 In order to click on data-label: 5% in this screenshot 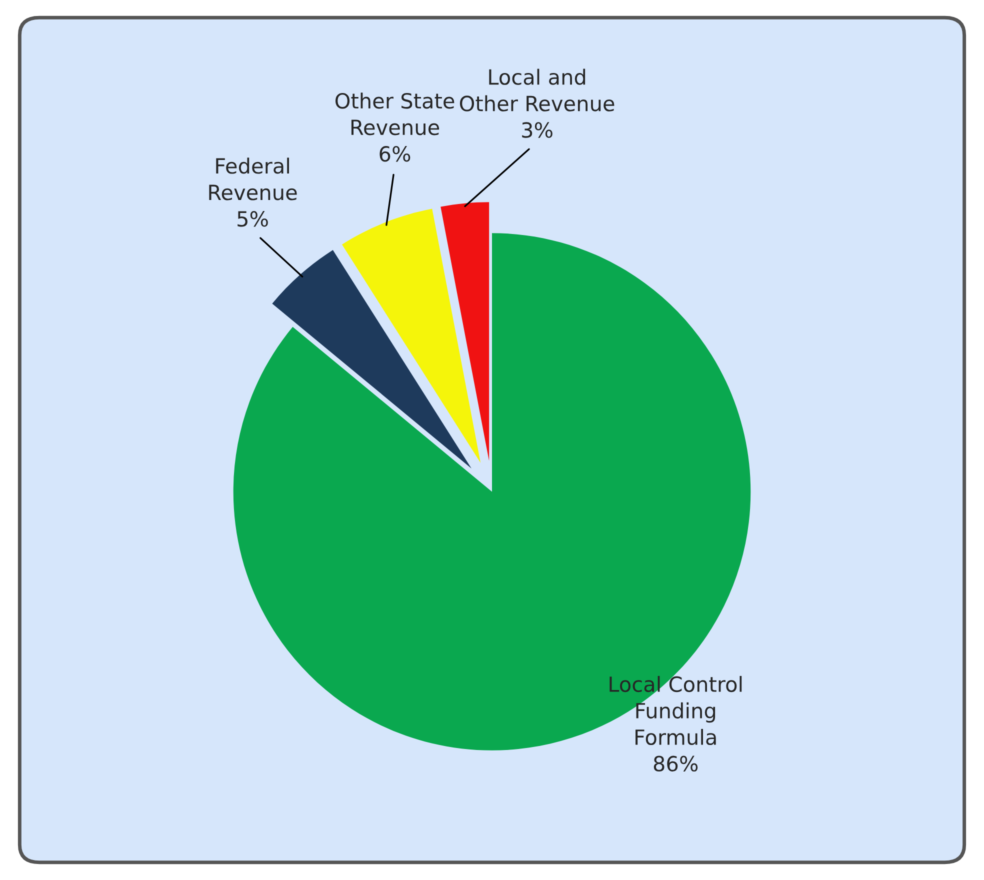, I will do `click(253, 219)`.